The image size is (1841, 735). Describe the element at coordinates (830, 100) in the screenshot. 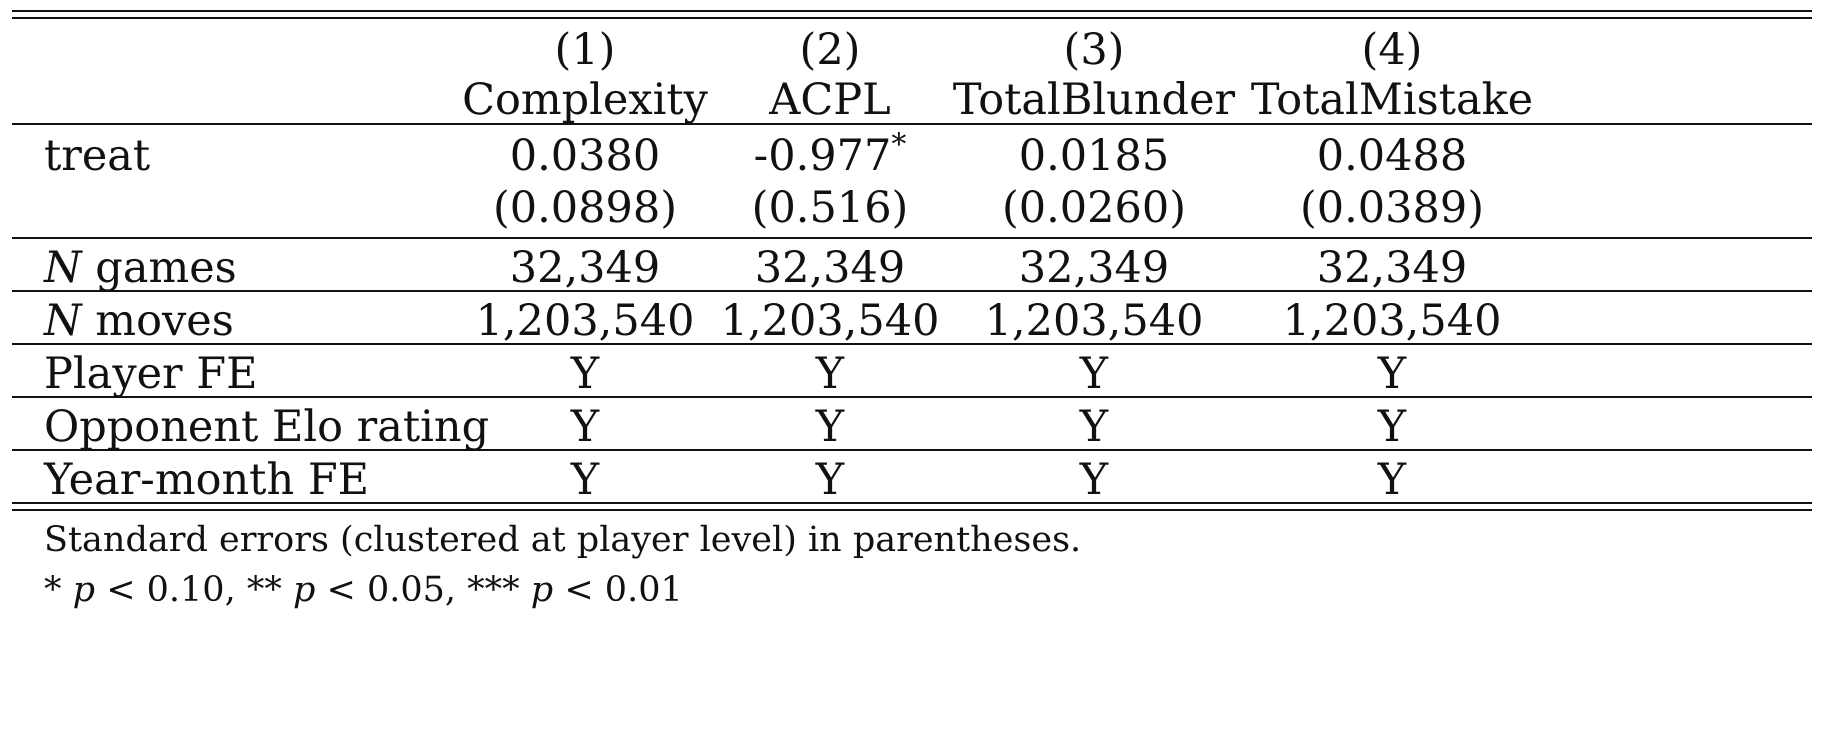

I see `col-2-label: ACPL` at that location.